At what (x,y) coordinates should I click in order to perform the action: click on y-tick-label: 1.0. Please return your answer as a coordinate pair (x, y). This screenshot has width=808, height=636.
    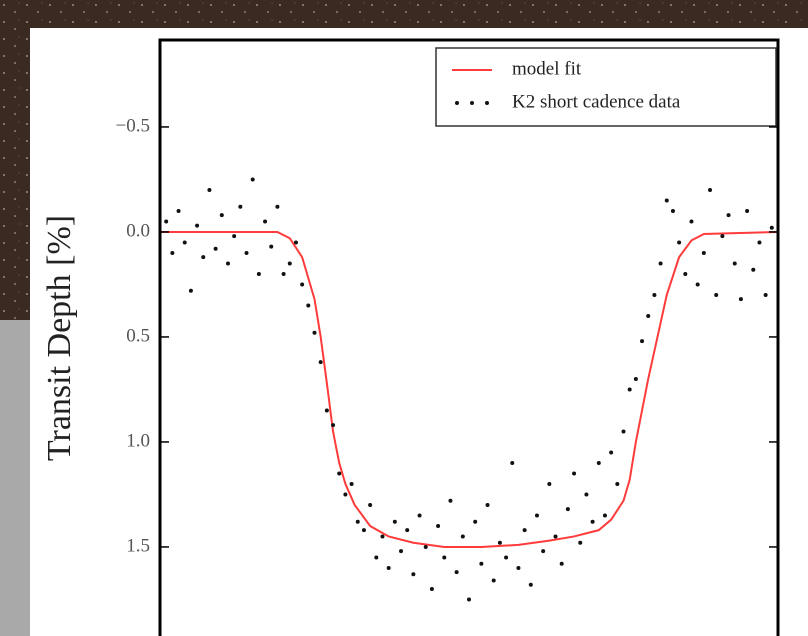
    Looking at the image, I should click on (138, 440).